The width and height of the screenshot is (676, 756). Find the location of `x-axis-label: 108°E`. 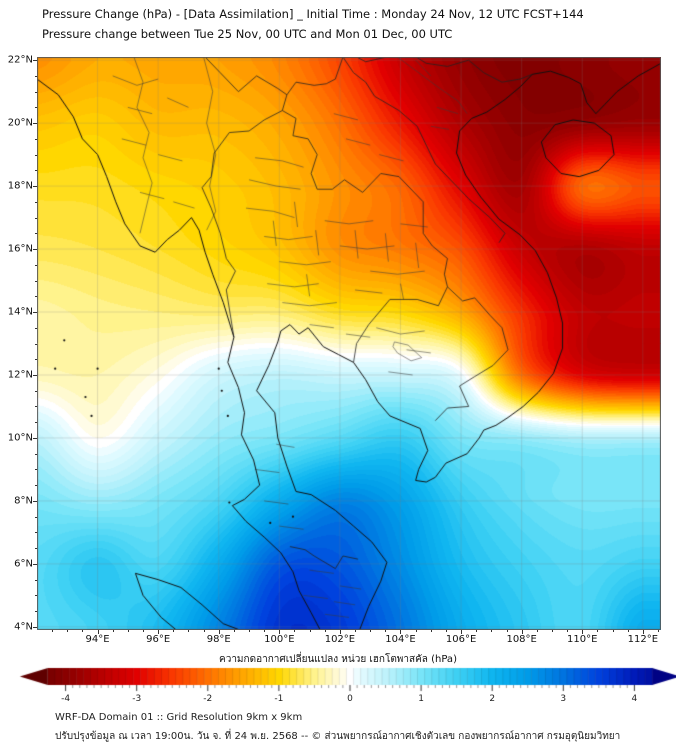

x-axis-label: 108°E is located at coordinates (521, 639).